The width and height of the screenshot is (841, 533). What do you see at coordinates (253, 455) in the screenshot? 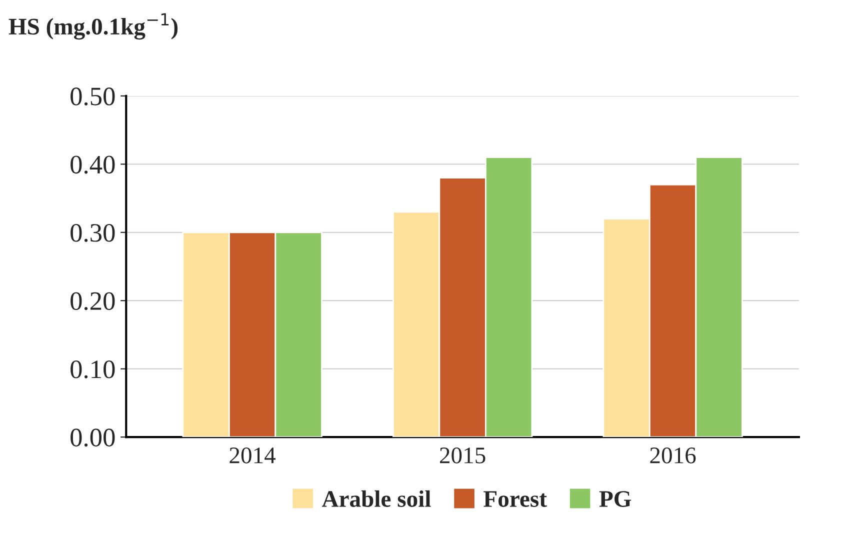
I see `x-tick-label: 2014` at bounding box center [253, 455].